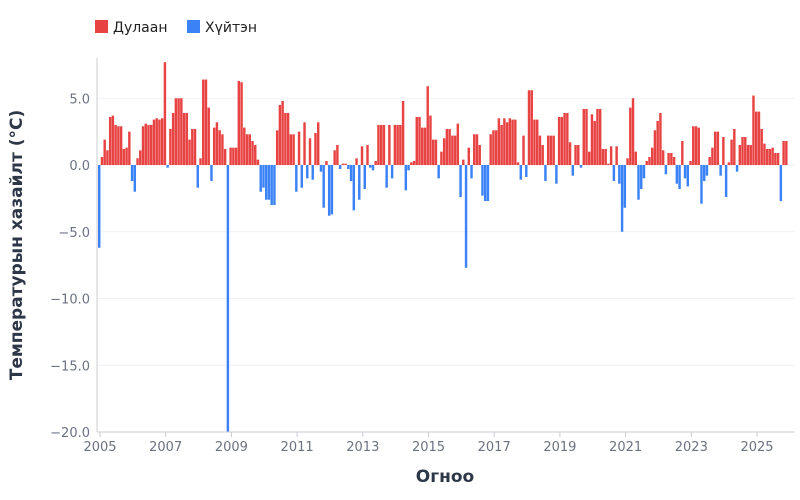  What do you see at coordinates (70, 433) in the screenshot?
I see `y-tick-label: −20.0` at bounding box center [70, 433].